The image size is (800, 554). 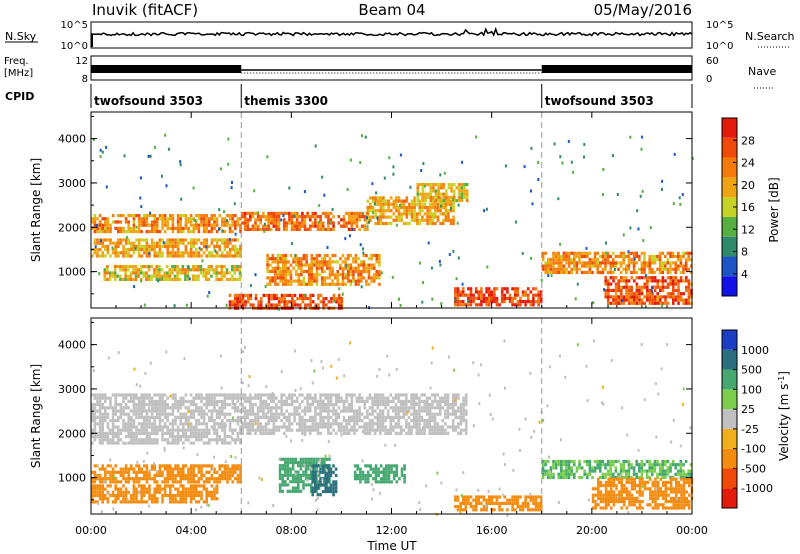 What do you see at coordinates (391, 54) in the screenshot?
I see `freq-trace` at bounding box center [391, 54].